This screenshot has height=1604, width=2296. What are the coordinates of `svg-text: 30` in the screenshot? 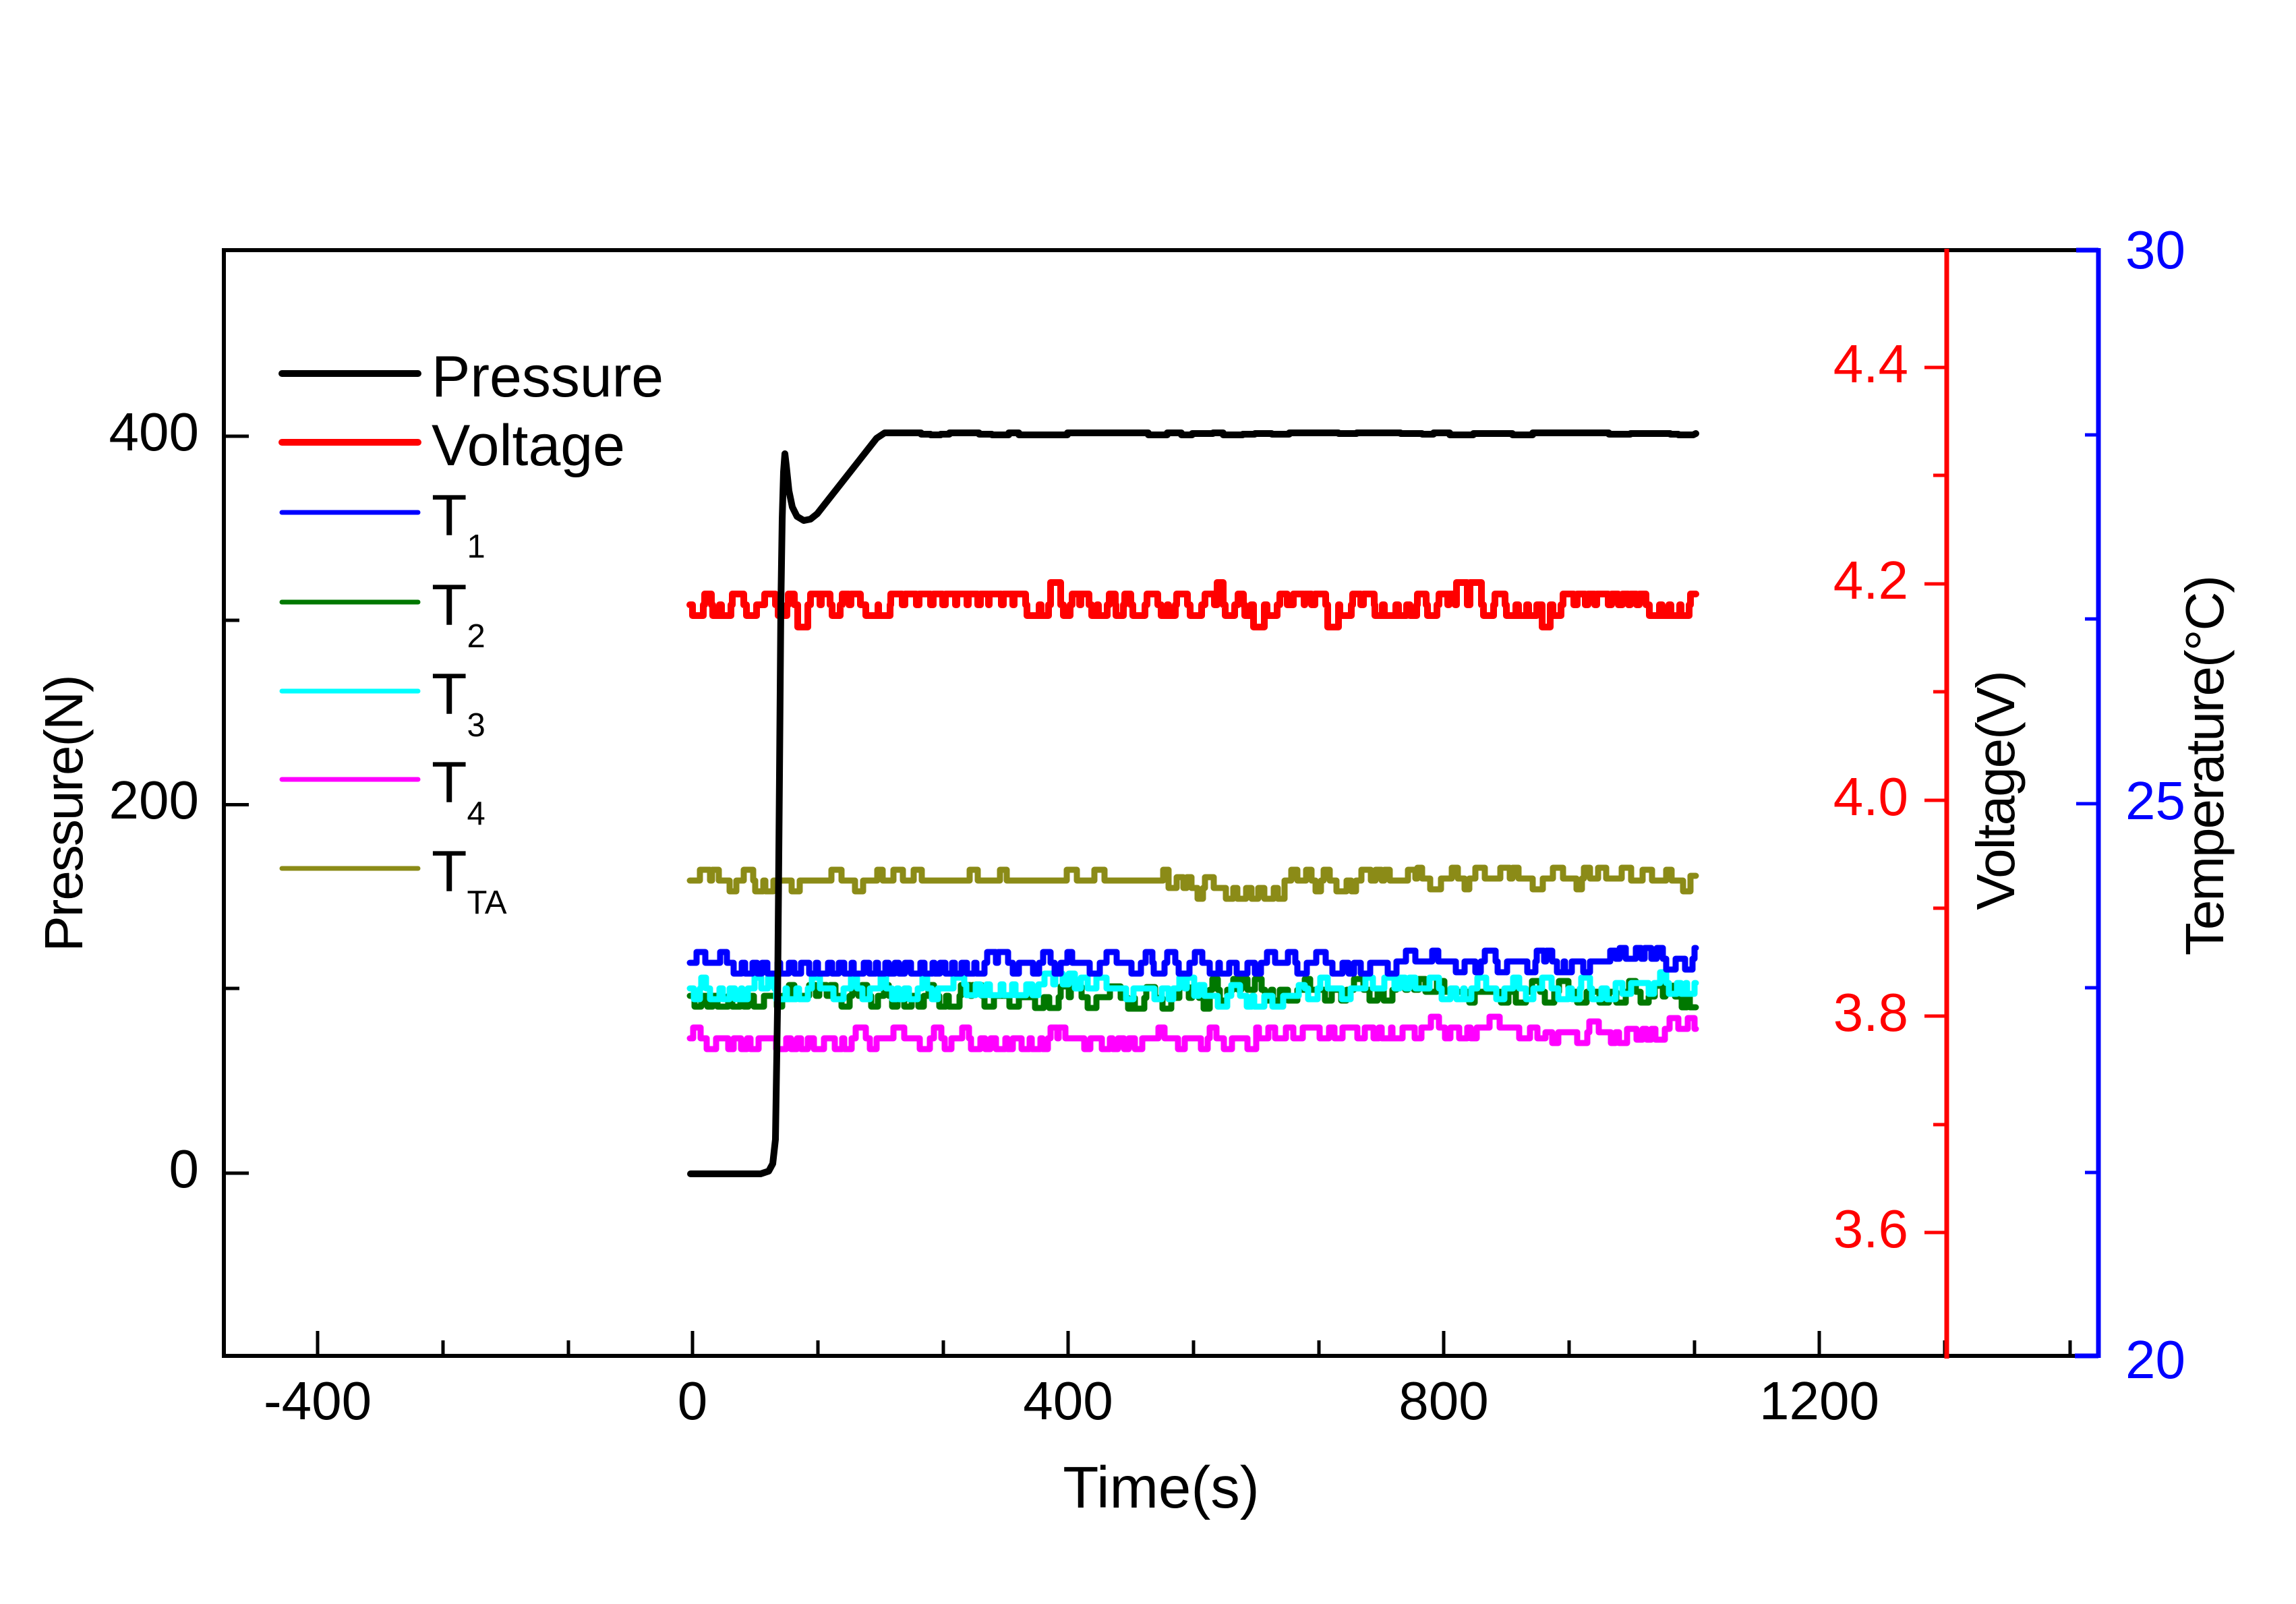 It's located at (2155, 250).